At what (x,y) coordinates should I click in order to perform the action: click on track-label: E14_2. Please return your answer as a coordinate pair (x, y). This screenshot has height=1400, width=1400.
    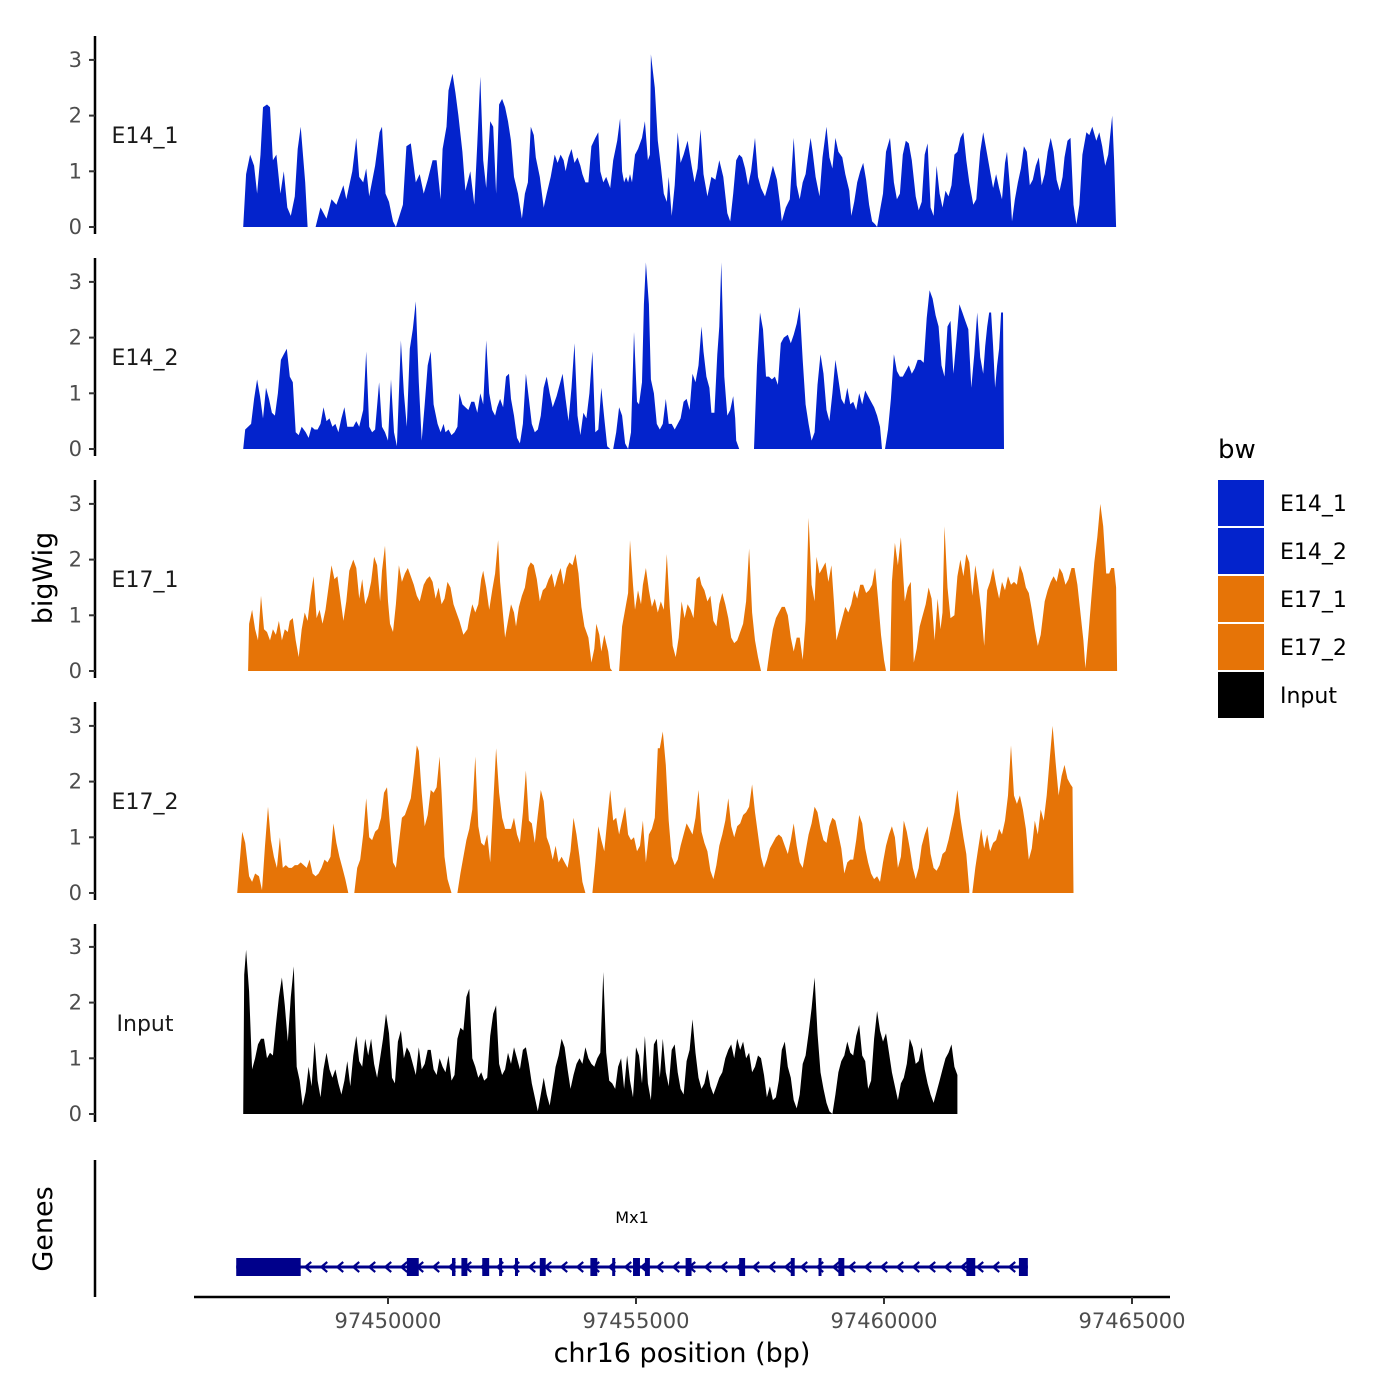
    Looking at the image, I should click on (145, 358).